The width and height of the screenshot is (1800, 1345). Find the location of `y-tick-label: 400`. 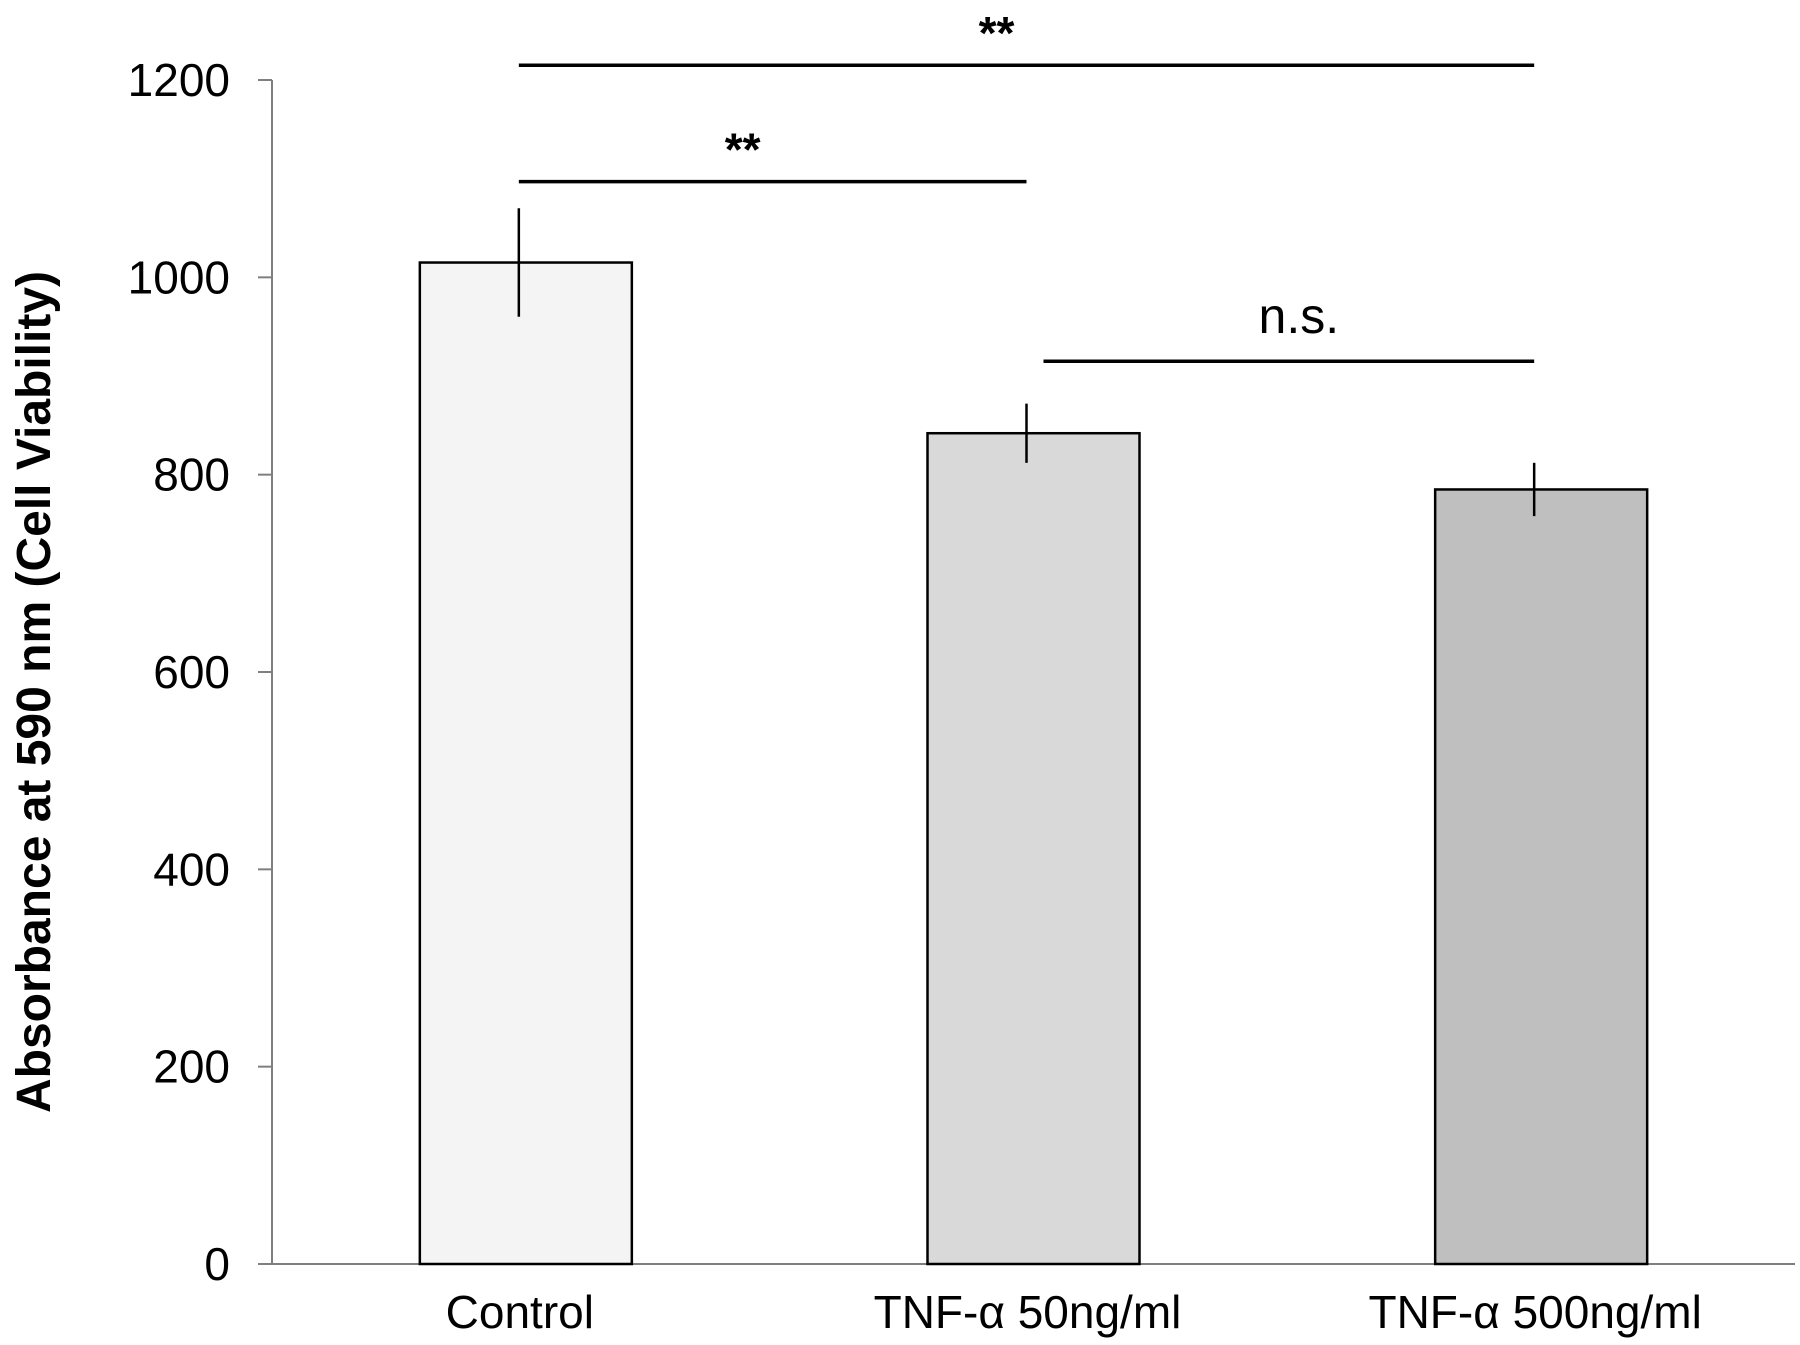

y-tick-label: 400 is located at coordinates (191, 869).